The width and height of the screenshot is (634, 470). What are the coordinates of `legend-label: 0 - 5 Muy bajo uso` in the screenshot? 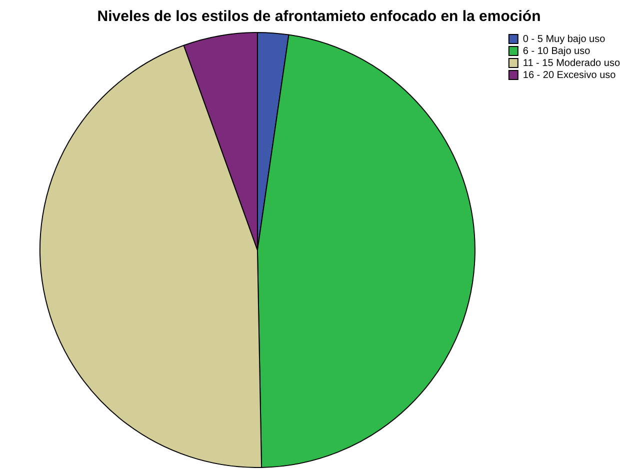 It's located at (564, 39).